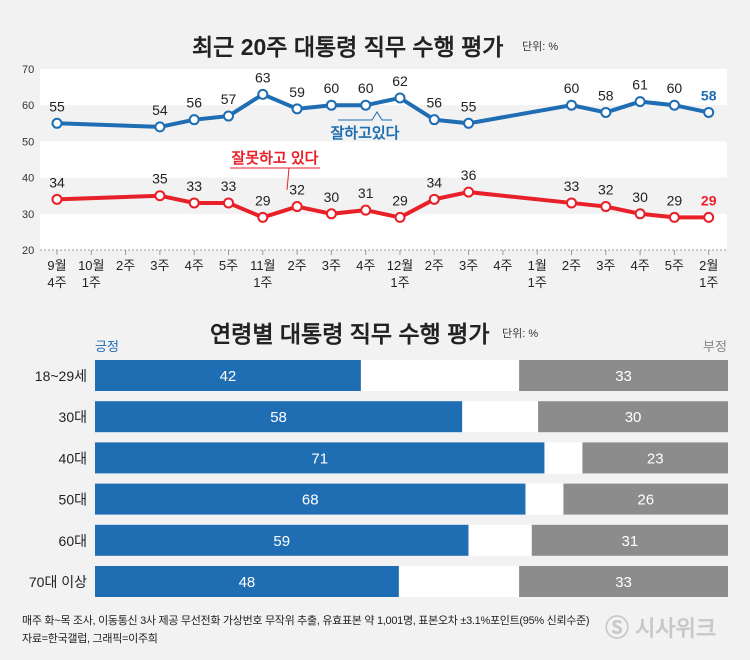 The width and height of the screenshot is (750, 660). What do you see at coordinates (400, 265) in the screenshot?
I see `x-tick-label: 12월` at bounding box center [400, 265].